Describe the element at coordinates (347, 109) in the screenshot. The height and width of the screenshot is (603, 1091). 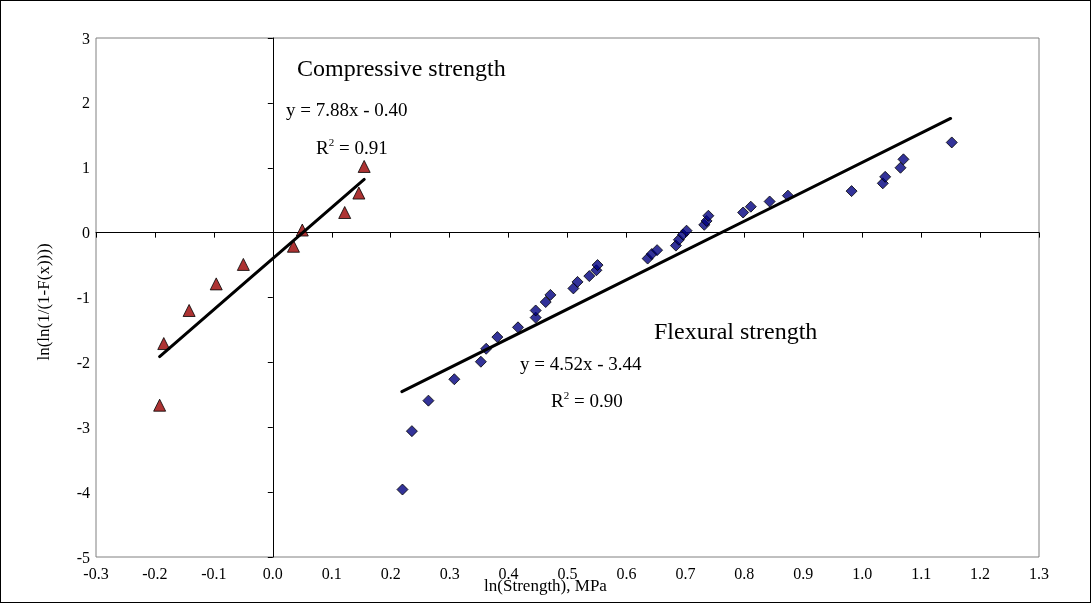
I see `annotation: y = 7.88x - 0.40` at that location.